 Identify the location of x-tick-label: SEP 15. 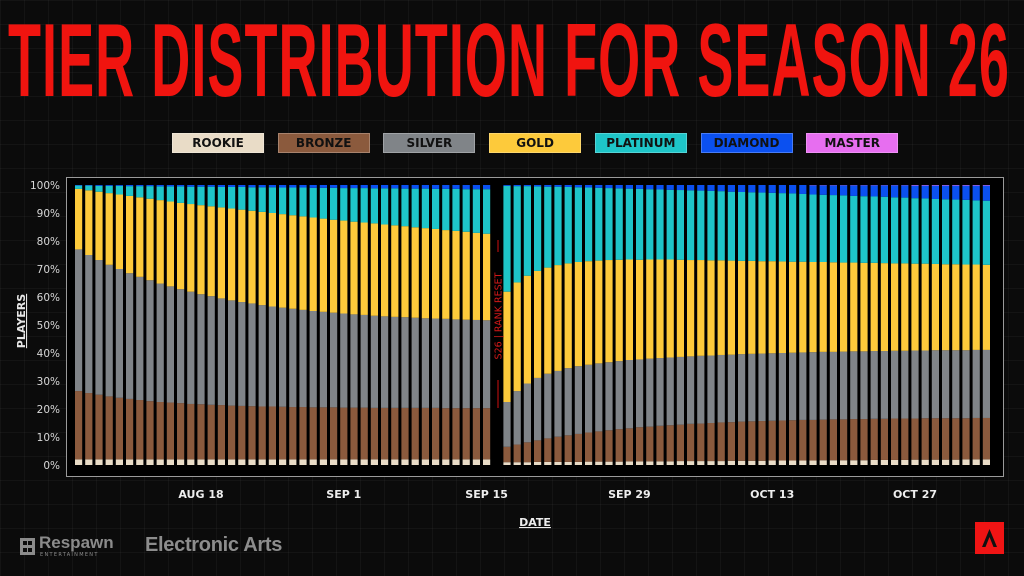
(486, 494).